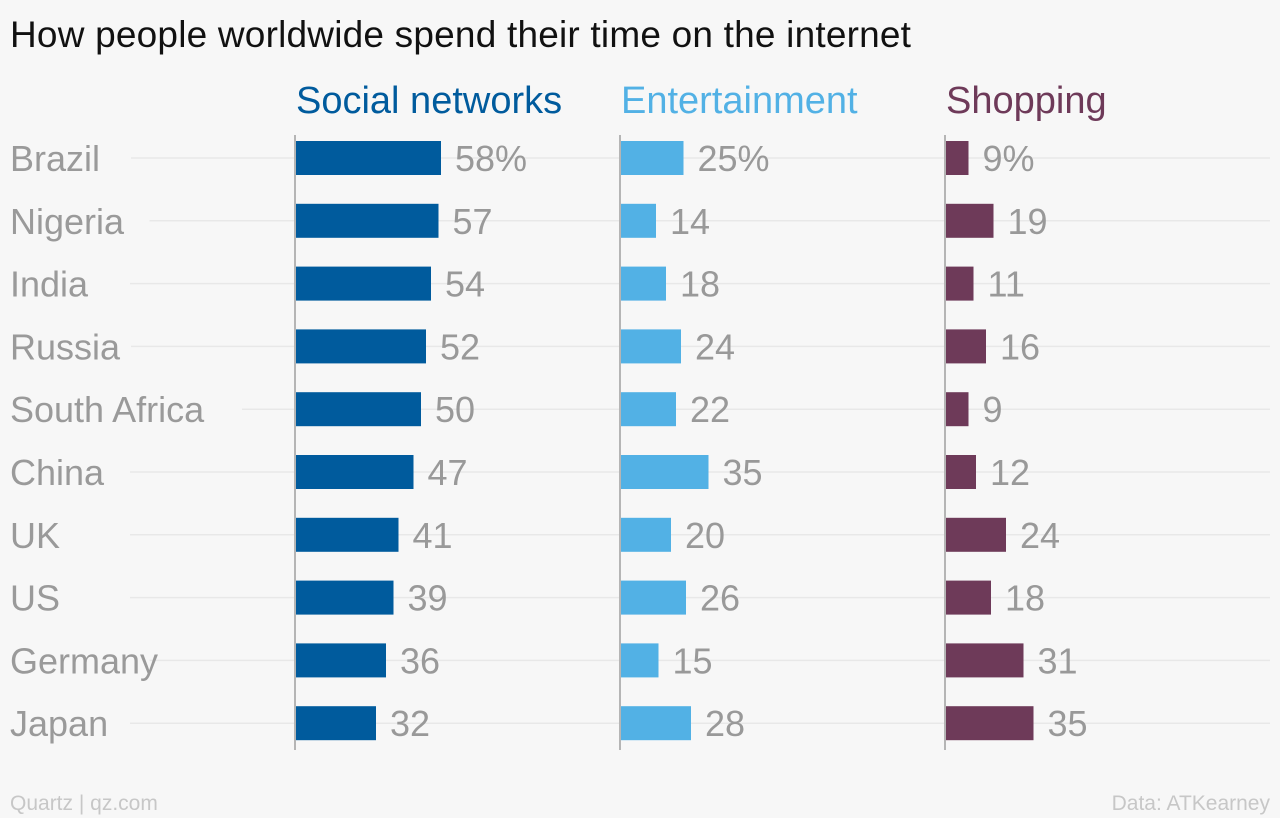 This screenshot has height=818, width=1280. Describe the element at coordinates (1028, 221) in the screenshot. I see `value-label: 19` at that location.